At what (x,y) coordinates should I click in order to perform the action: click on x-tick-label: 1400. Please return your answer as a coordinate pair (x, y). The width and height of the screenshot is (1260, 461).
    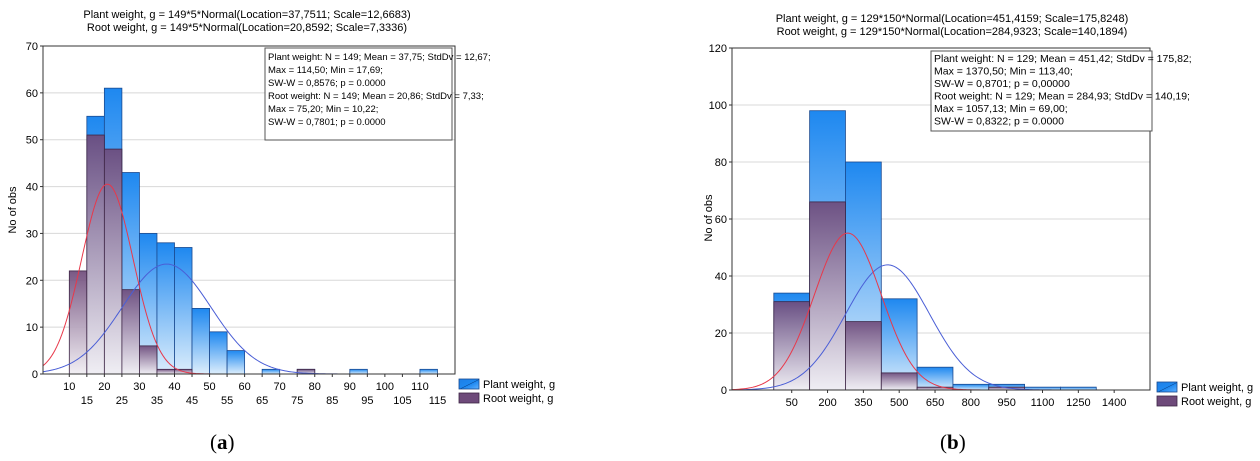
    Looking at the image, I should click on (1114, 403).